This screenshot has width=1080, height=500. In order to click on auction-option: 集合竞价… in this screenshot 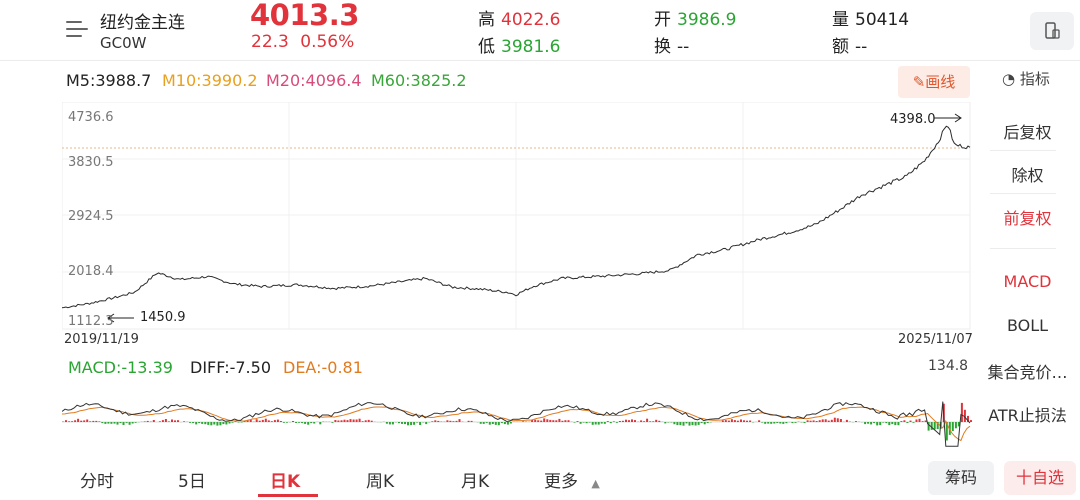, I will do `click(1027, 372)`.